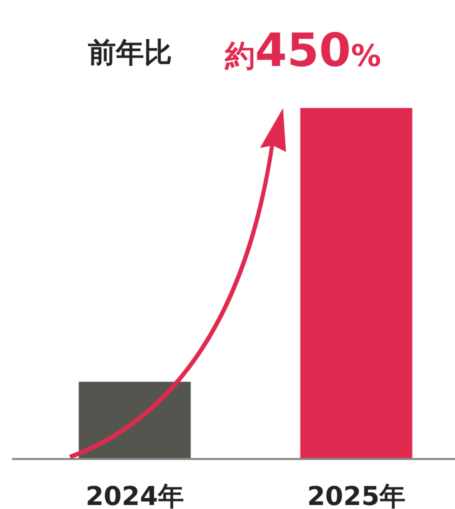 Image resolution: width=455 pixels, height=509 pixels. What do you see at coordinates (135, 495) in the screenshot?
I see `x-tick-label: 2024年` at bounding box center [135, 495].